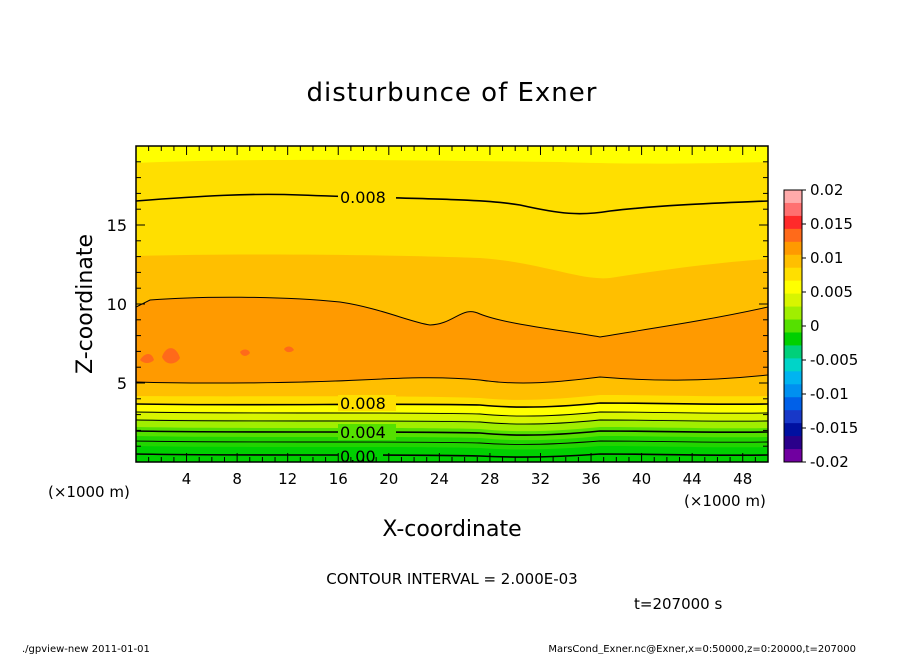 The height and width of the screenshot is (654, 904). Describe the element at coordinates (692, 479) in the screenshot. I see `x-tick-label: 44` at that location.